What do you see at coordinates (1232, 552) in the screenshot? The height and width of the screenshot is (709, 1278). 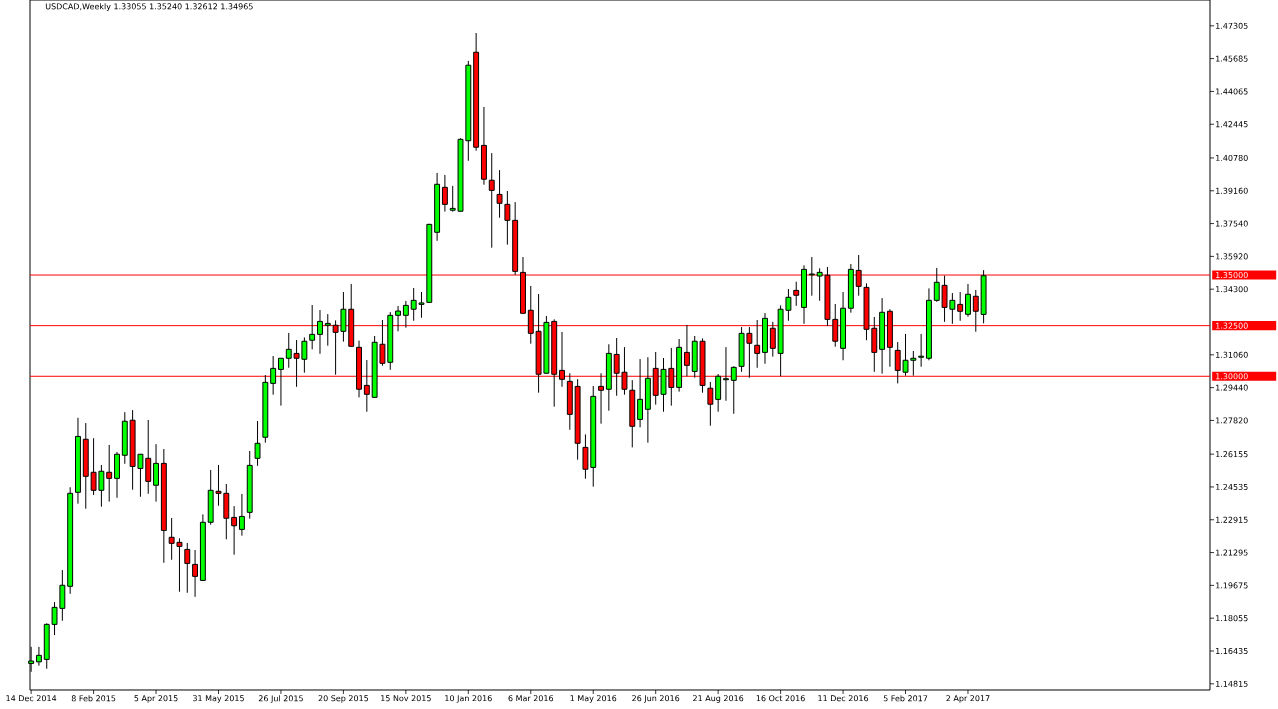 I see `y-tick-label: 1.21295` at bounding box center [1232, 552].